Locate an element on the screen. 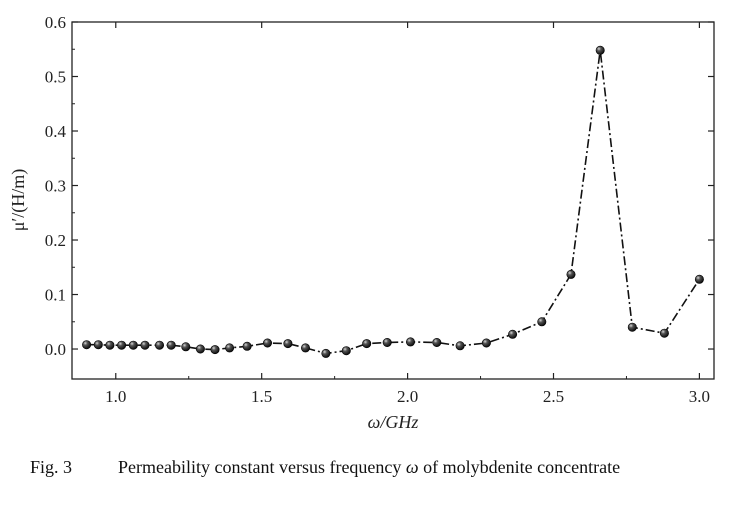 This screenshot has width=743, height=512. y-tick-label: 0.2 is located at coordinates (55, 240).